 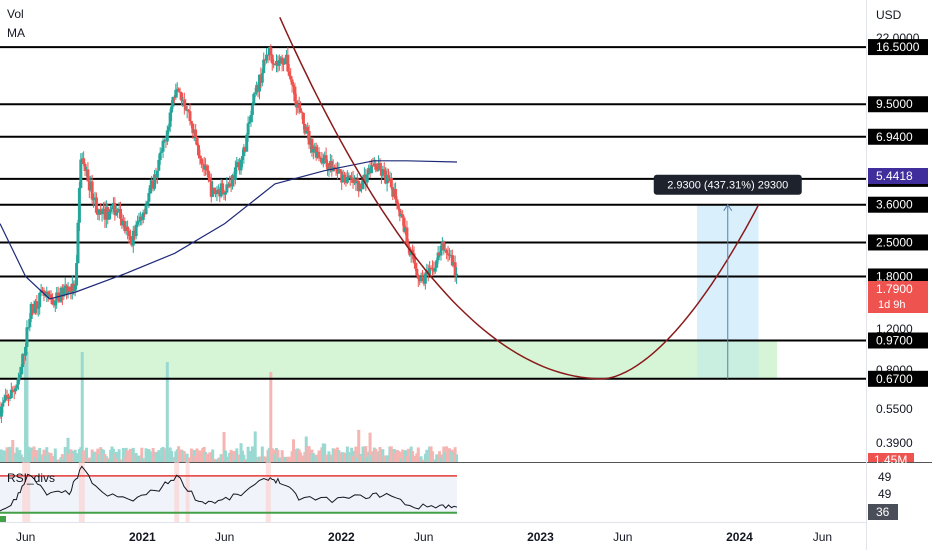 What do you see at coordinates (894, 379) in the screenshot?
I see `level-badge: 0.6700` at bounding box center [894, 379].